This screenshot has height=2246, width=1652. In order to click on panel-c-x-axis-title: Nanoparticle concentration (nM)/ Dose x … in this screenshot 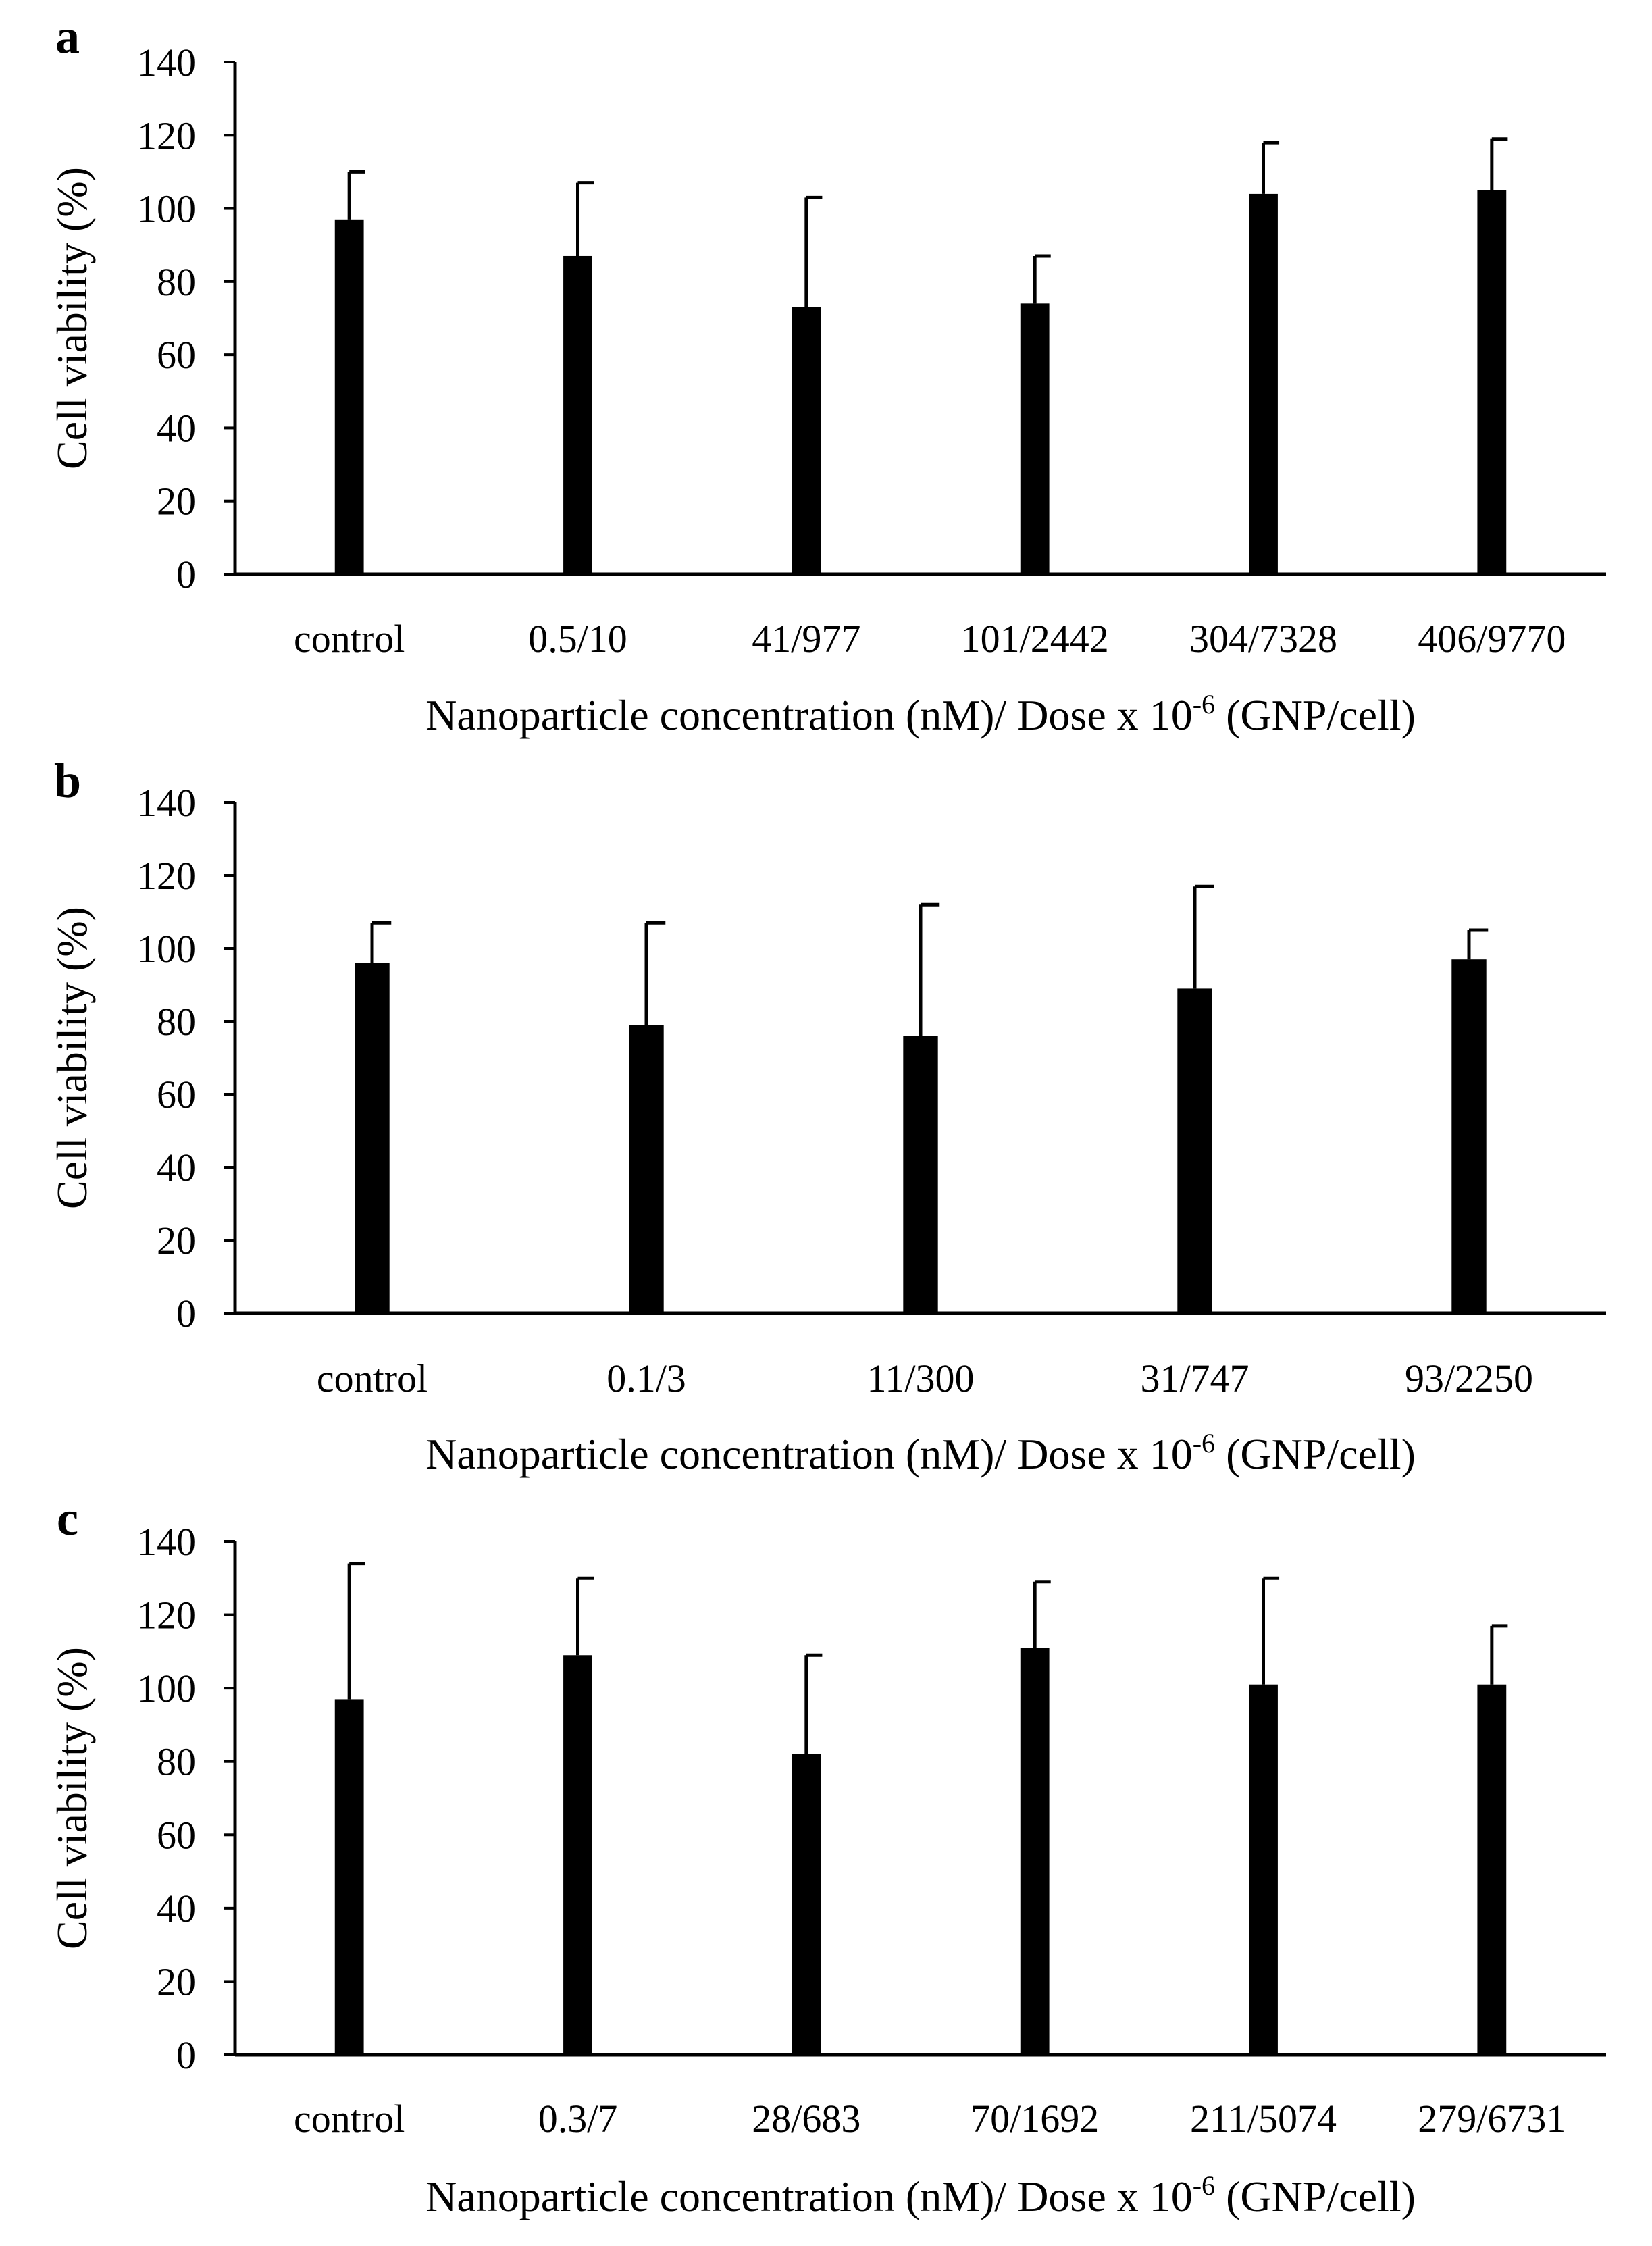, I will do `click(921, 2195)`.